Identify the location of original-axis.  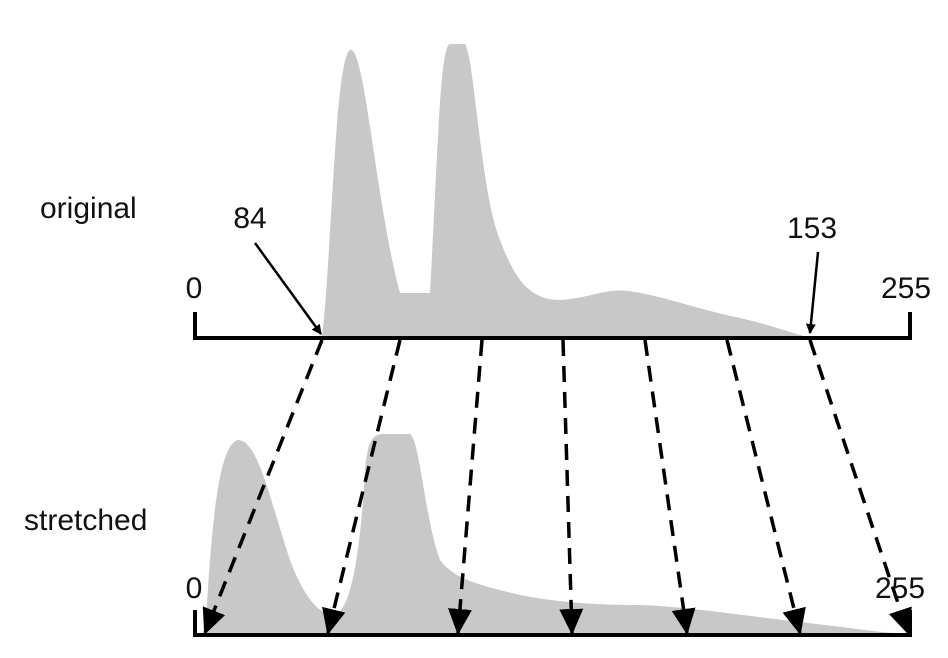
(552, 326).